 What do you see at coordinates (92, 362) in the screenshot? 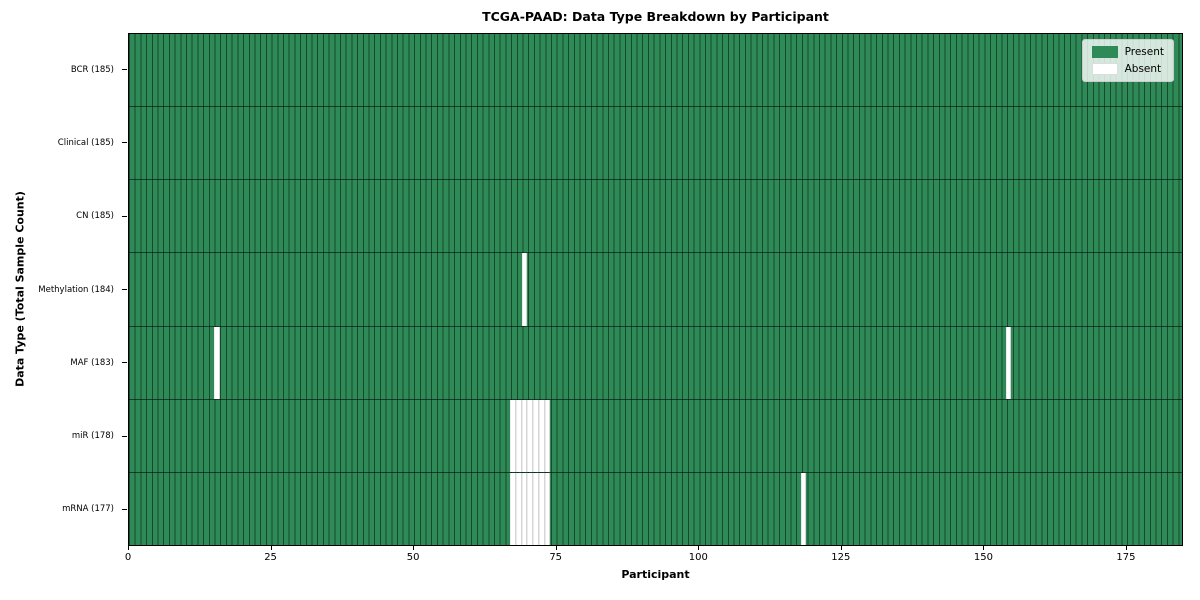
I see `y-tick-label-MAF: MAF (183)` at bounding box center [92, 362].